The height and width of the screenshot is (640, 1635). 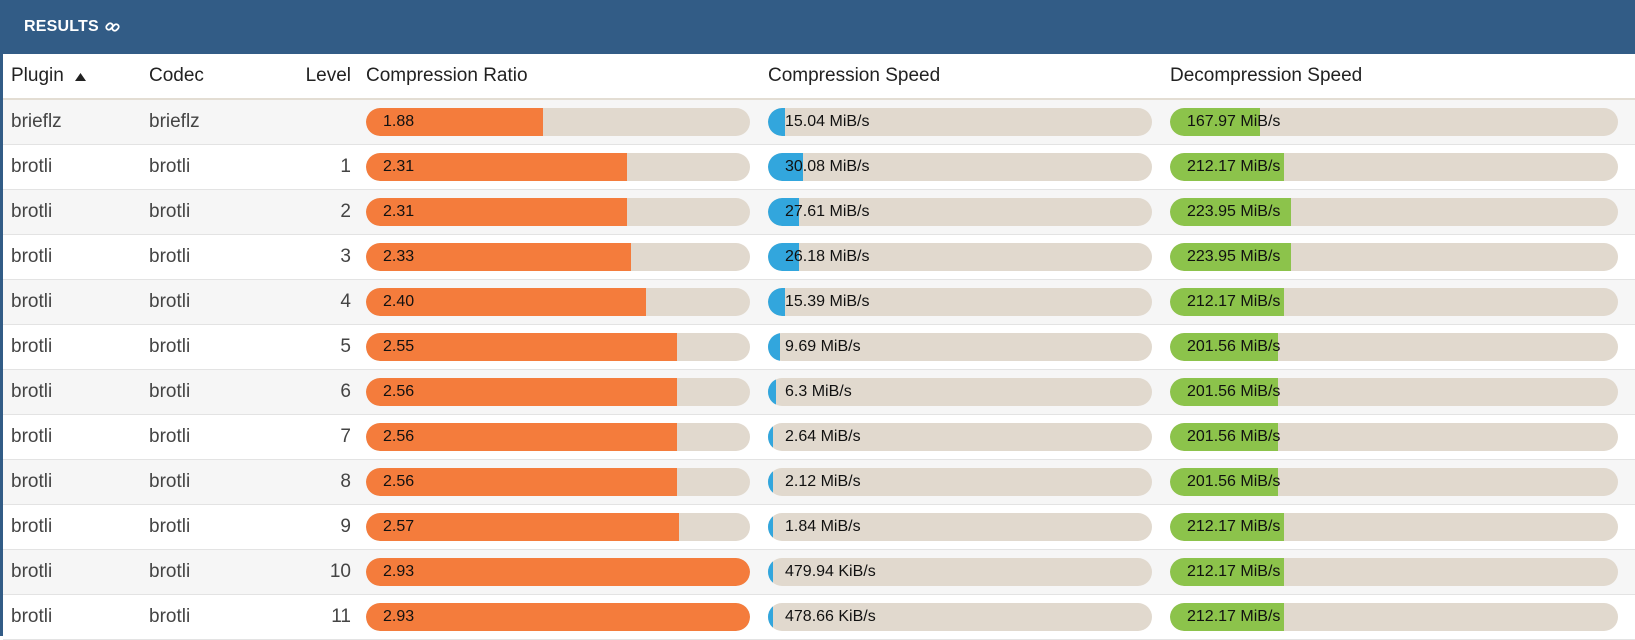 What do you see at coordinates (1402, 437) in the screenshot?
I see `cell-decompression-speed: 201.56 MiB/s` at bounding box center [1402, 437].